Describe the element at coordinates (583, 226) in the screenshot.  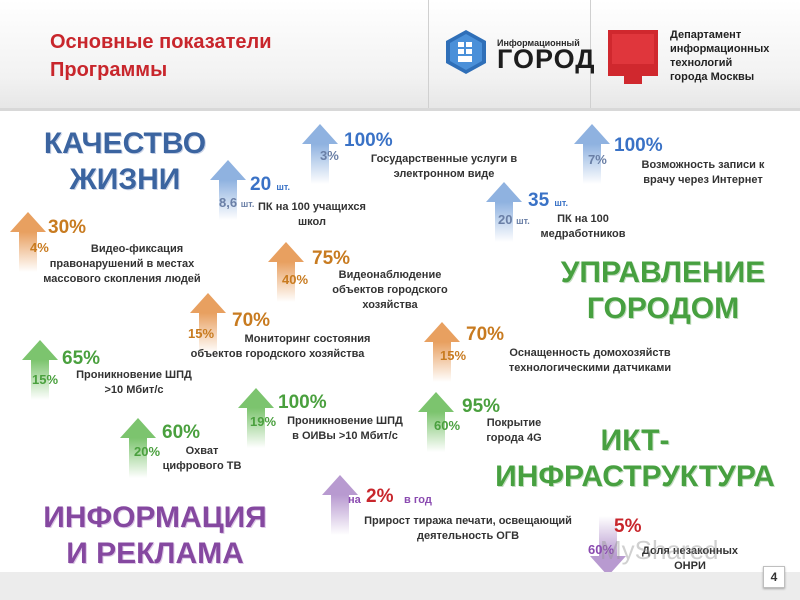
I see `indicator-description: ПК на 100 медработников` at that location.